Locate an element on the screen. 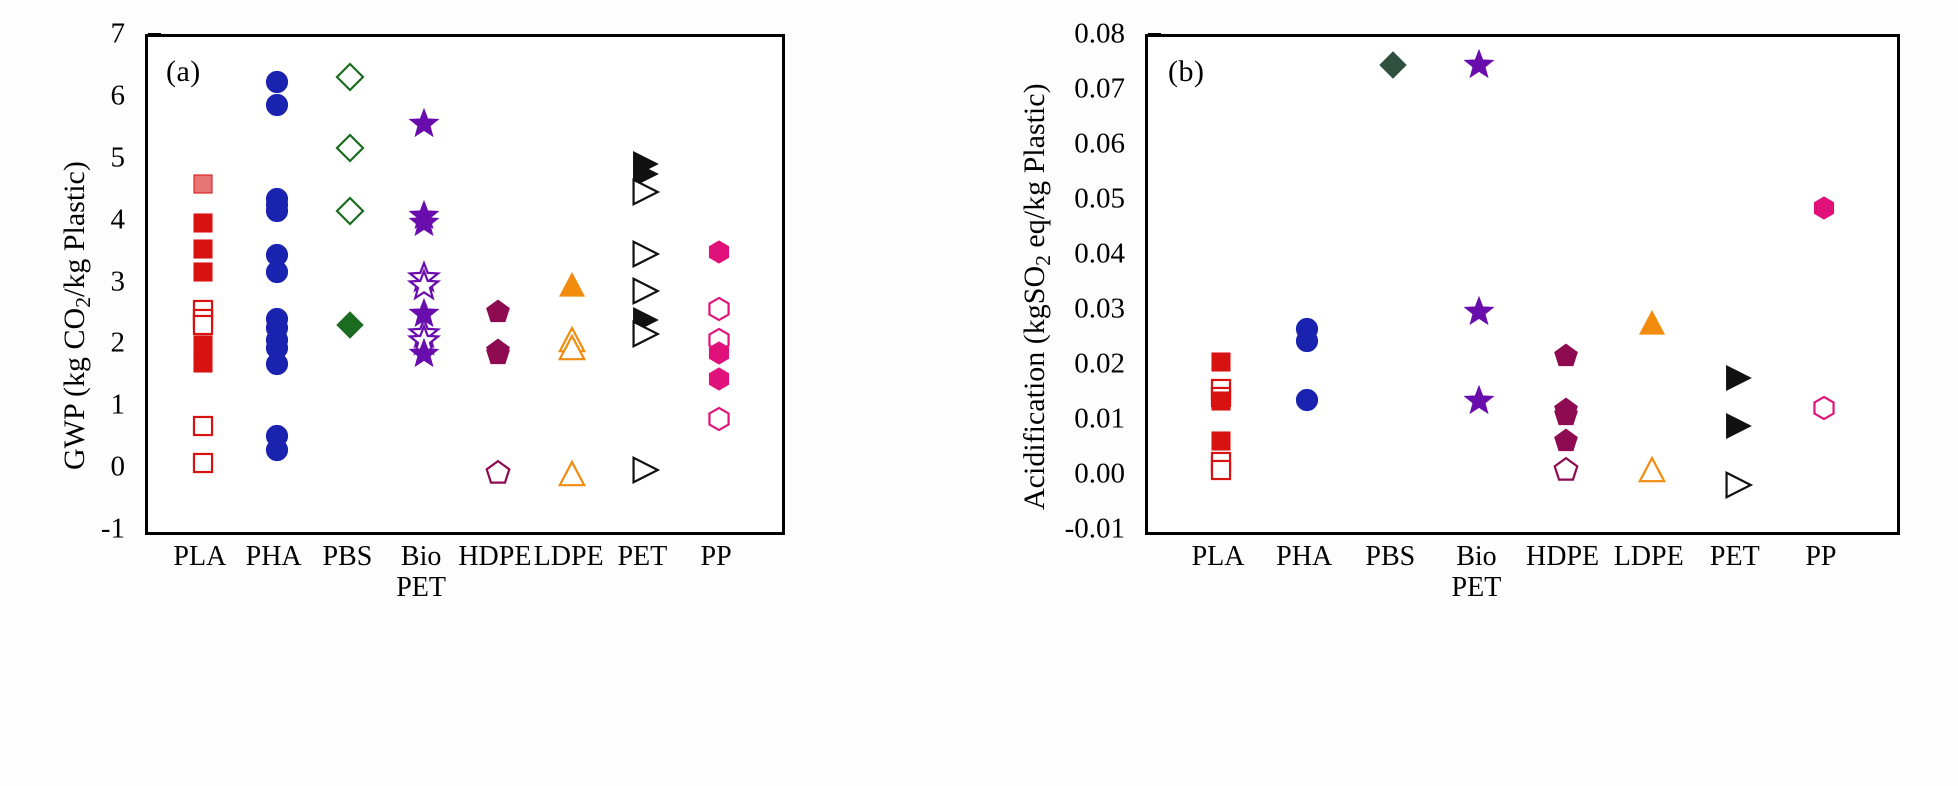 This screenshot has width=1958, height=786. y-tick-label: 0.00 is located at coordinates (1099, 473).